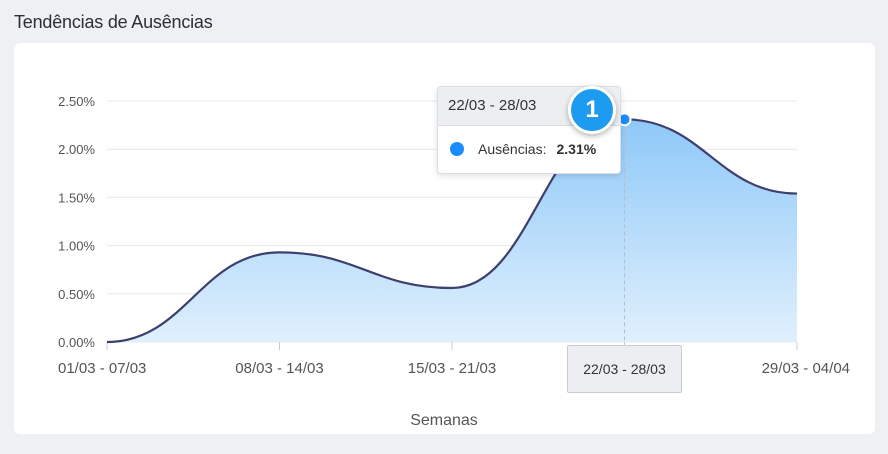  I want to click on y-tick-label: 0.00%, so click(76, 342).